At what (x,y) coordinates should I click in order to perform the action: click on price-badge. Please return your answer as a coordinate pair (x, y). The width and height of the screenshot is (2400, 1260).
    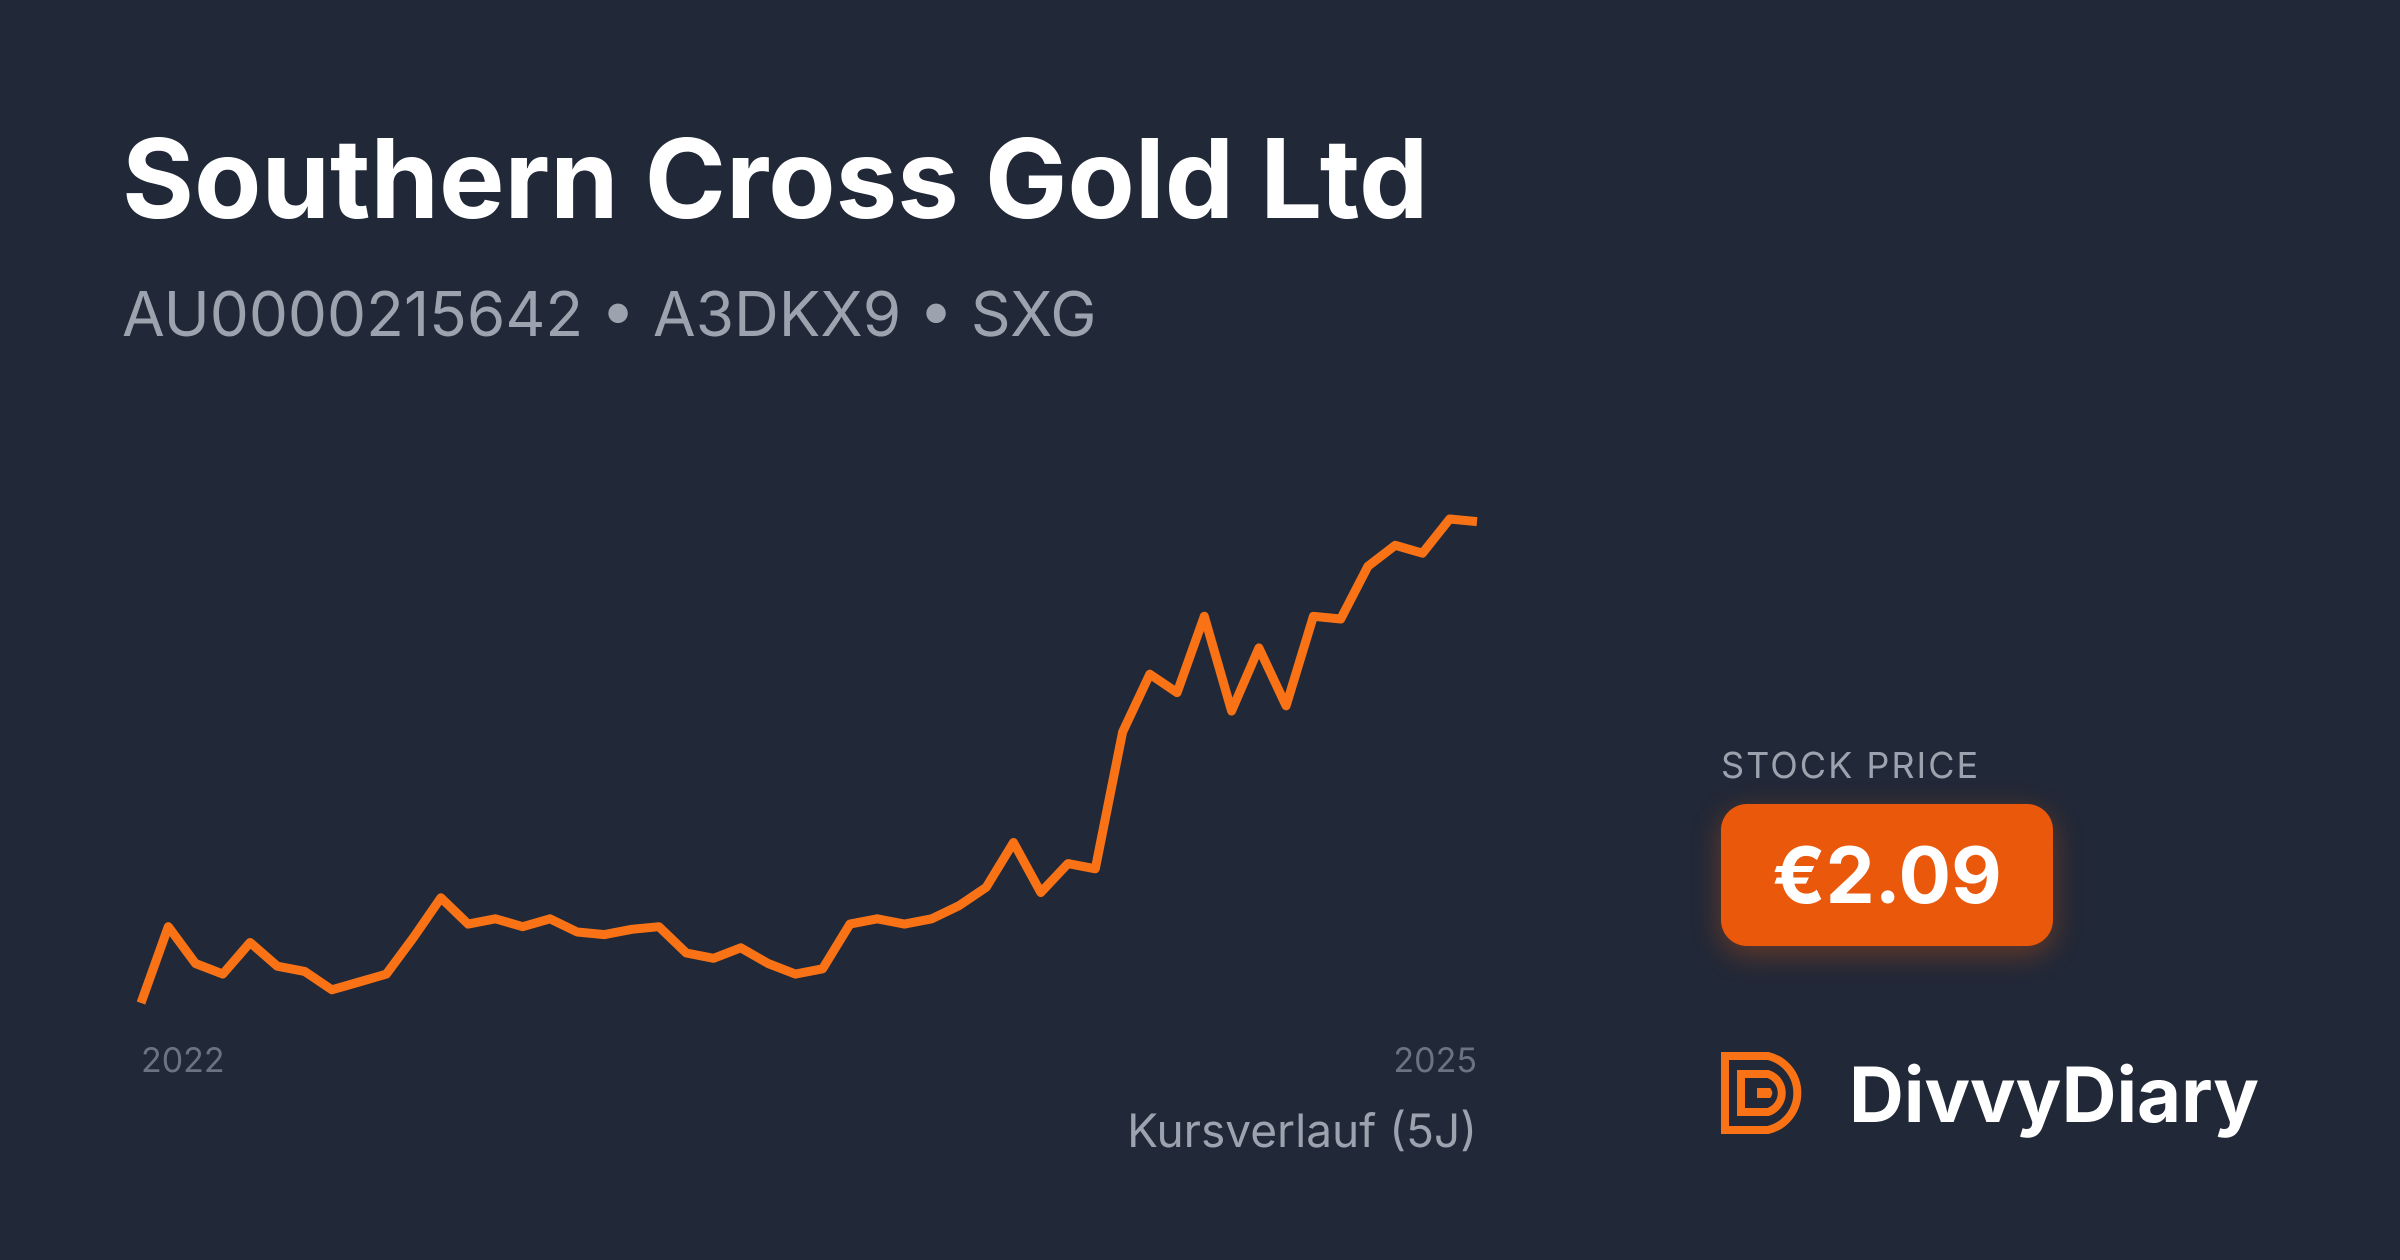
    Looking at the image, I should click on (1887, 875).